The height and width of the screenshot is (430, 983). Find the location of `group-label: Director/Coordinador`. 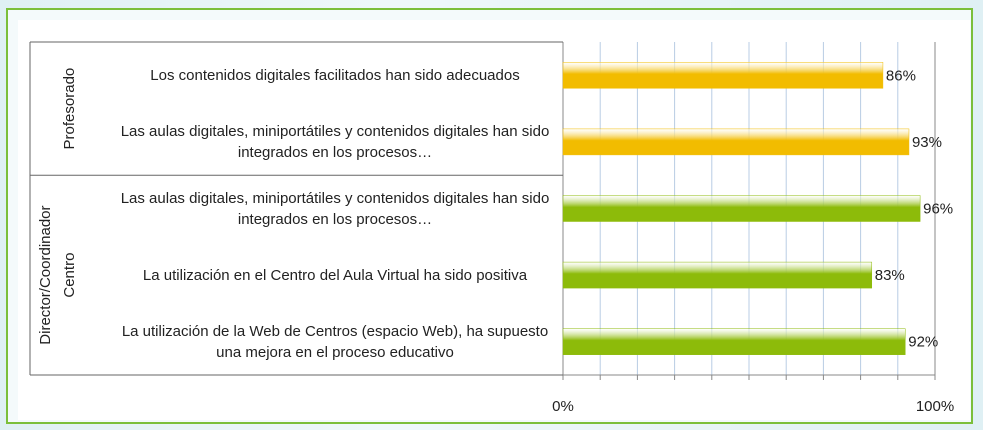

group-label: Director/Coordinador is located at coordinates (45, 274).